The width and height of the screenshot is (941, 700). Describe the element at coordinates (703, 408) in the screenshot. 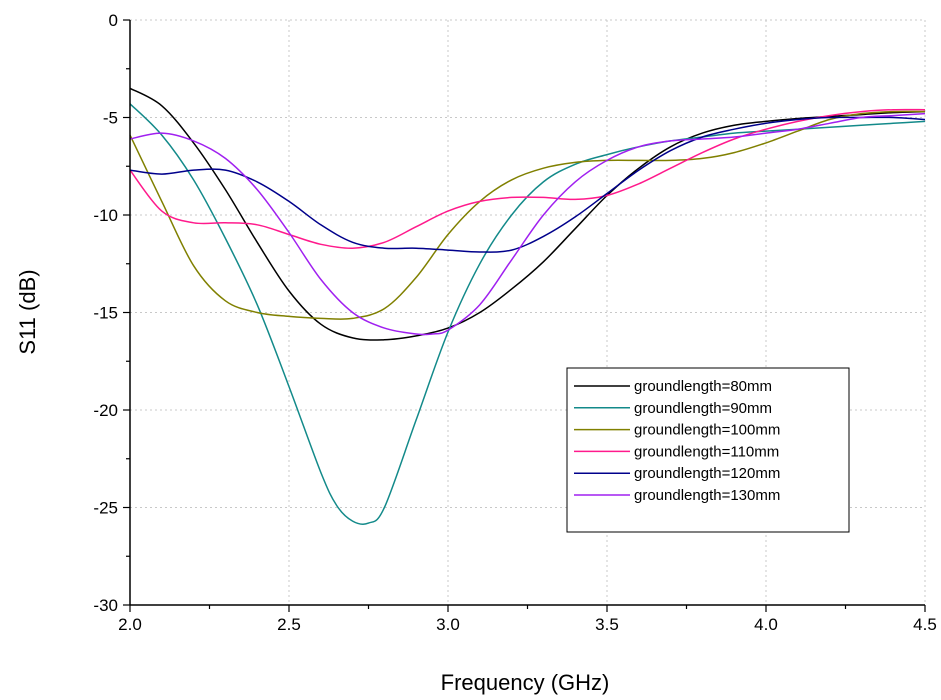

I see `legend-label: groundlength=90mm` at that location.